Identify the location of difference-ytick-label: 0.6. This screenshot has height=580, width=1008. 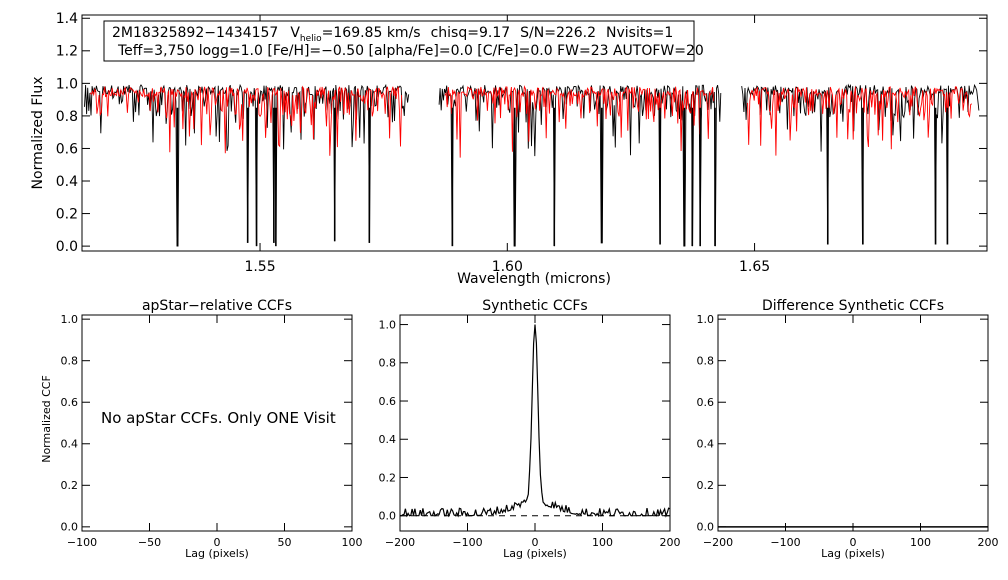
(706, 402).